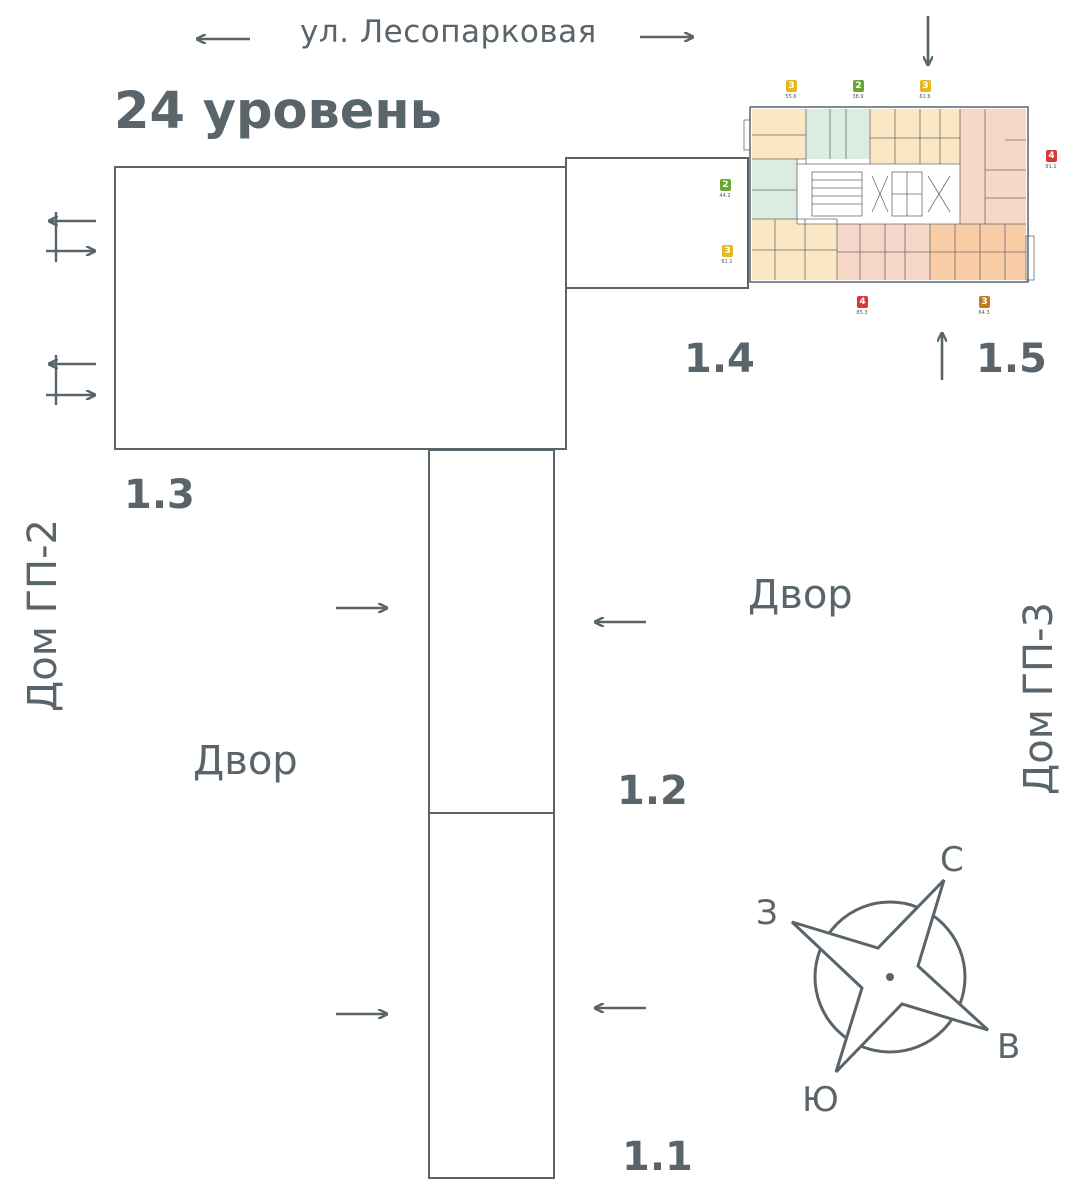 The image size is (1080, 1197). Describe the element at coordinates (767, 913) in the screenshot. I see `compass-west: З` at that location.